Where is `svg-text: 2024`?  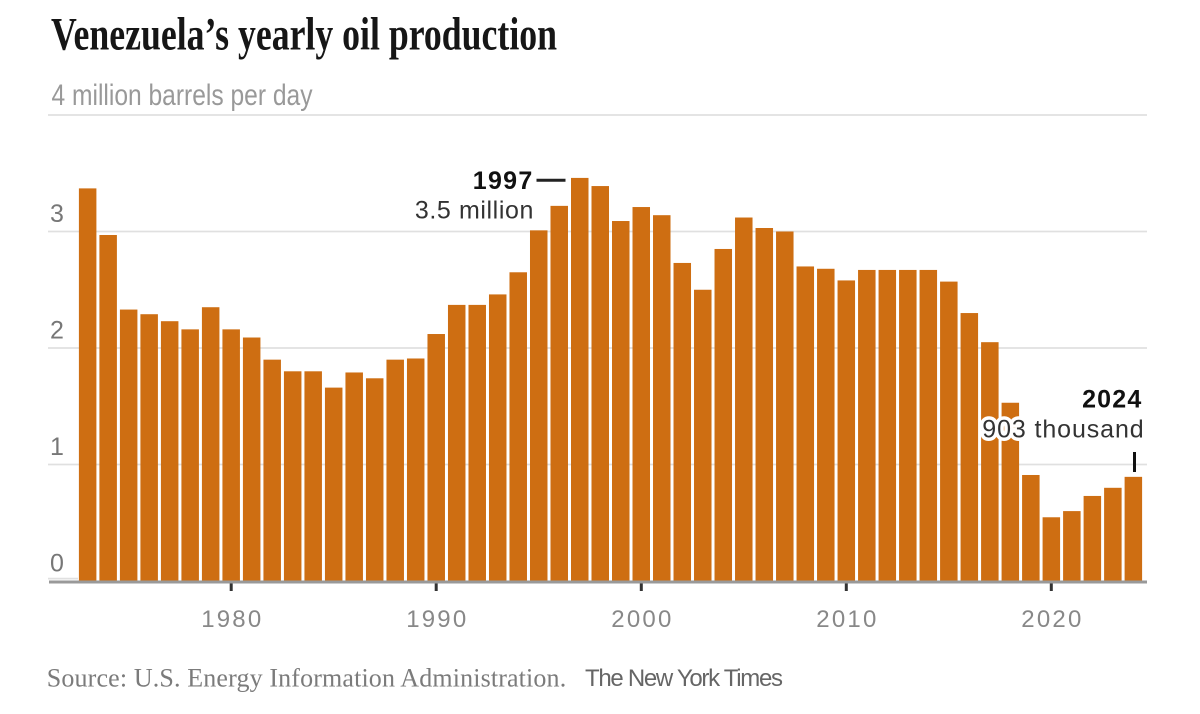
svg-text: 2024 is located at coordinates (1112, 400).